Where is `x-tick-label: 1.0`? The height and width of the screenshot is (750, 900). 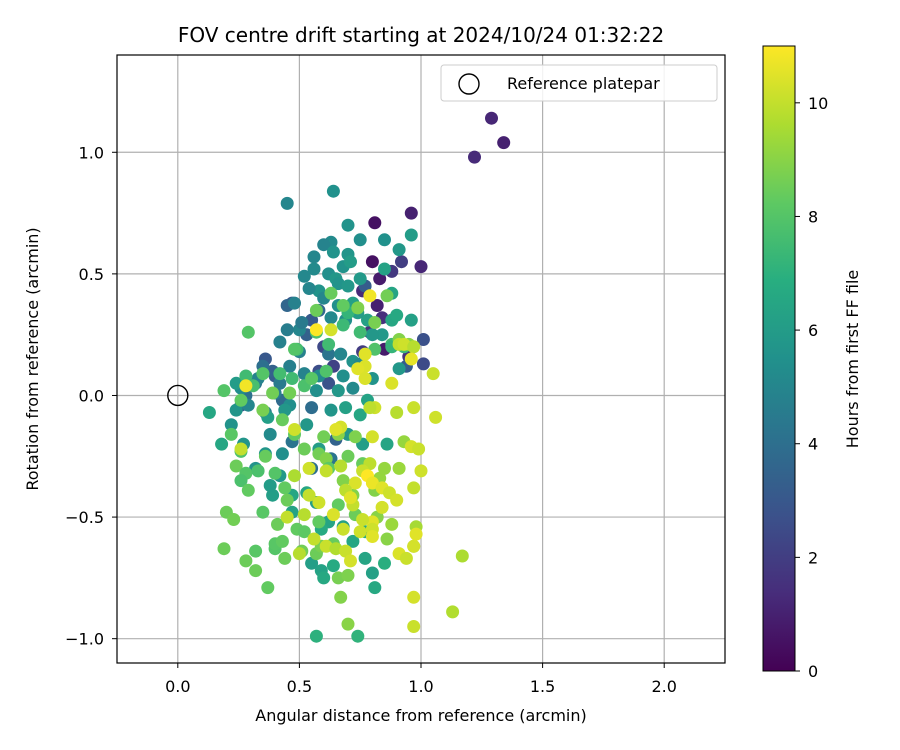
x-tick-label: 1.0 is located at coordinates (420, 686).